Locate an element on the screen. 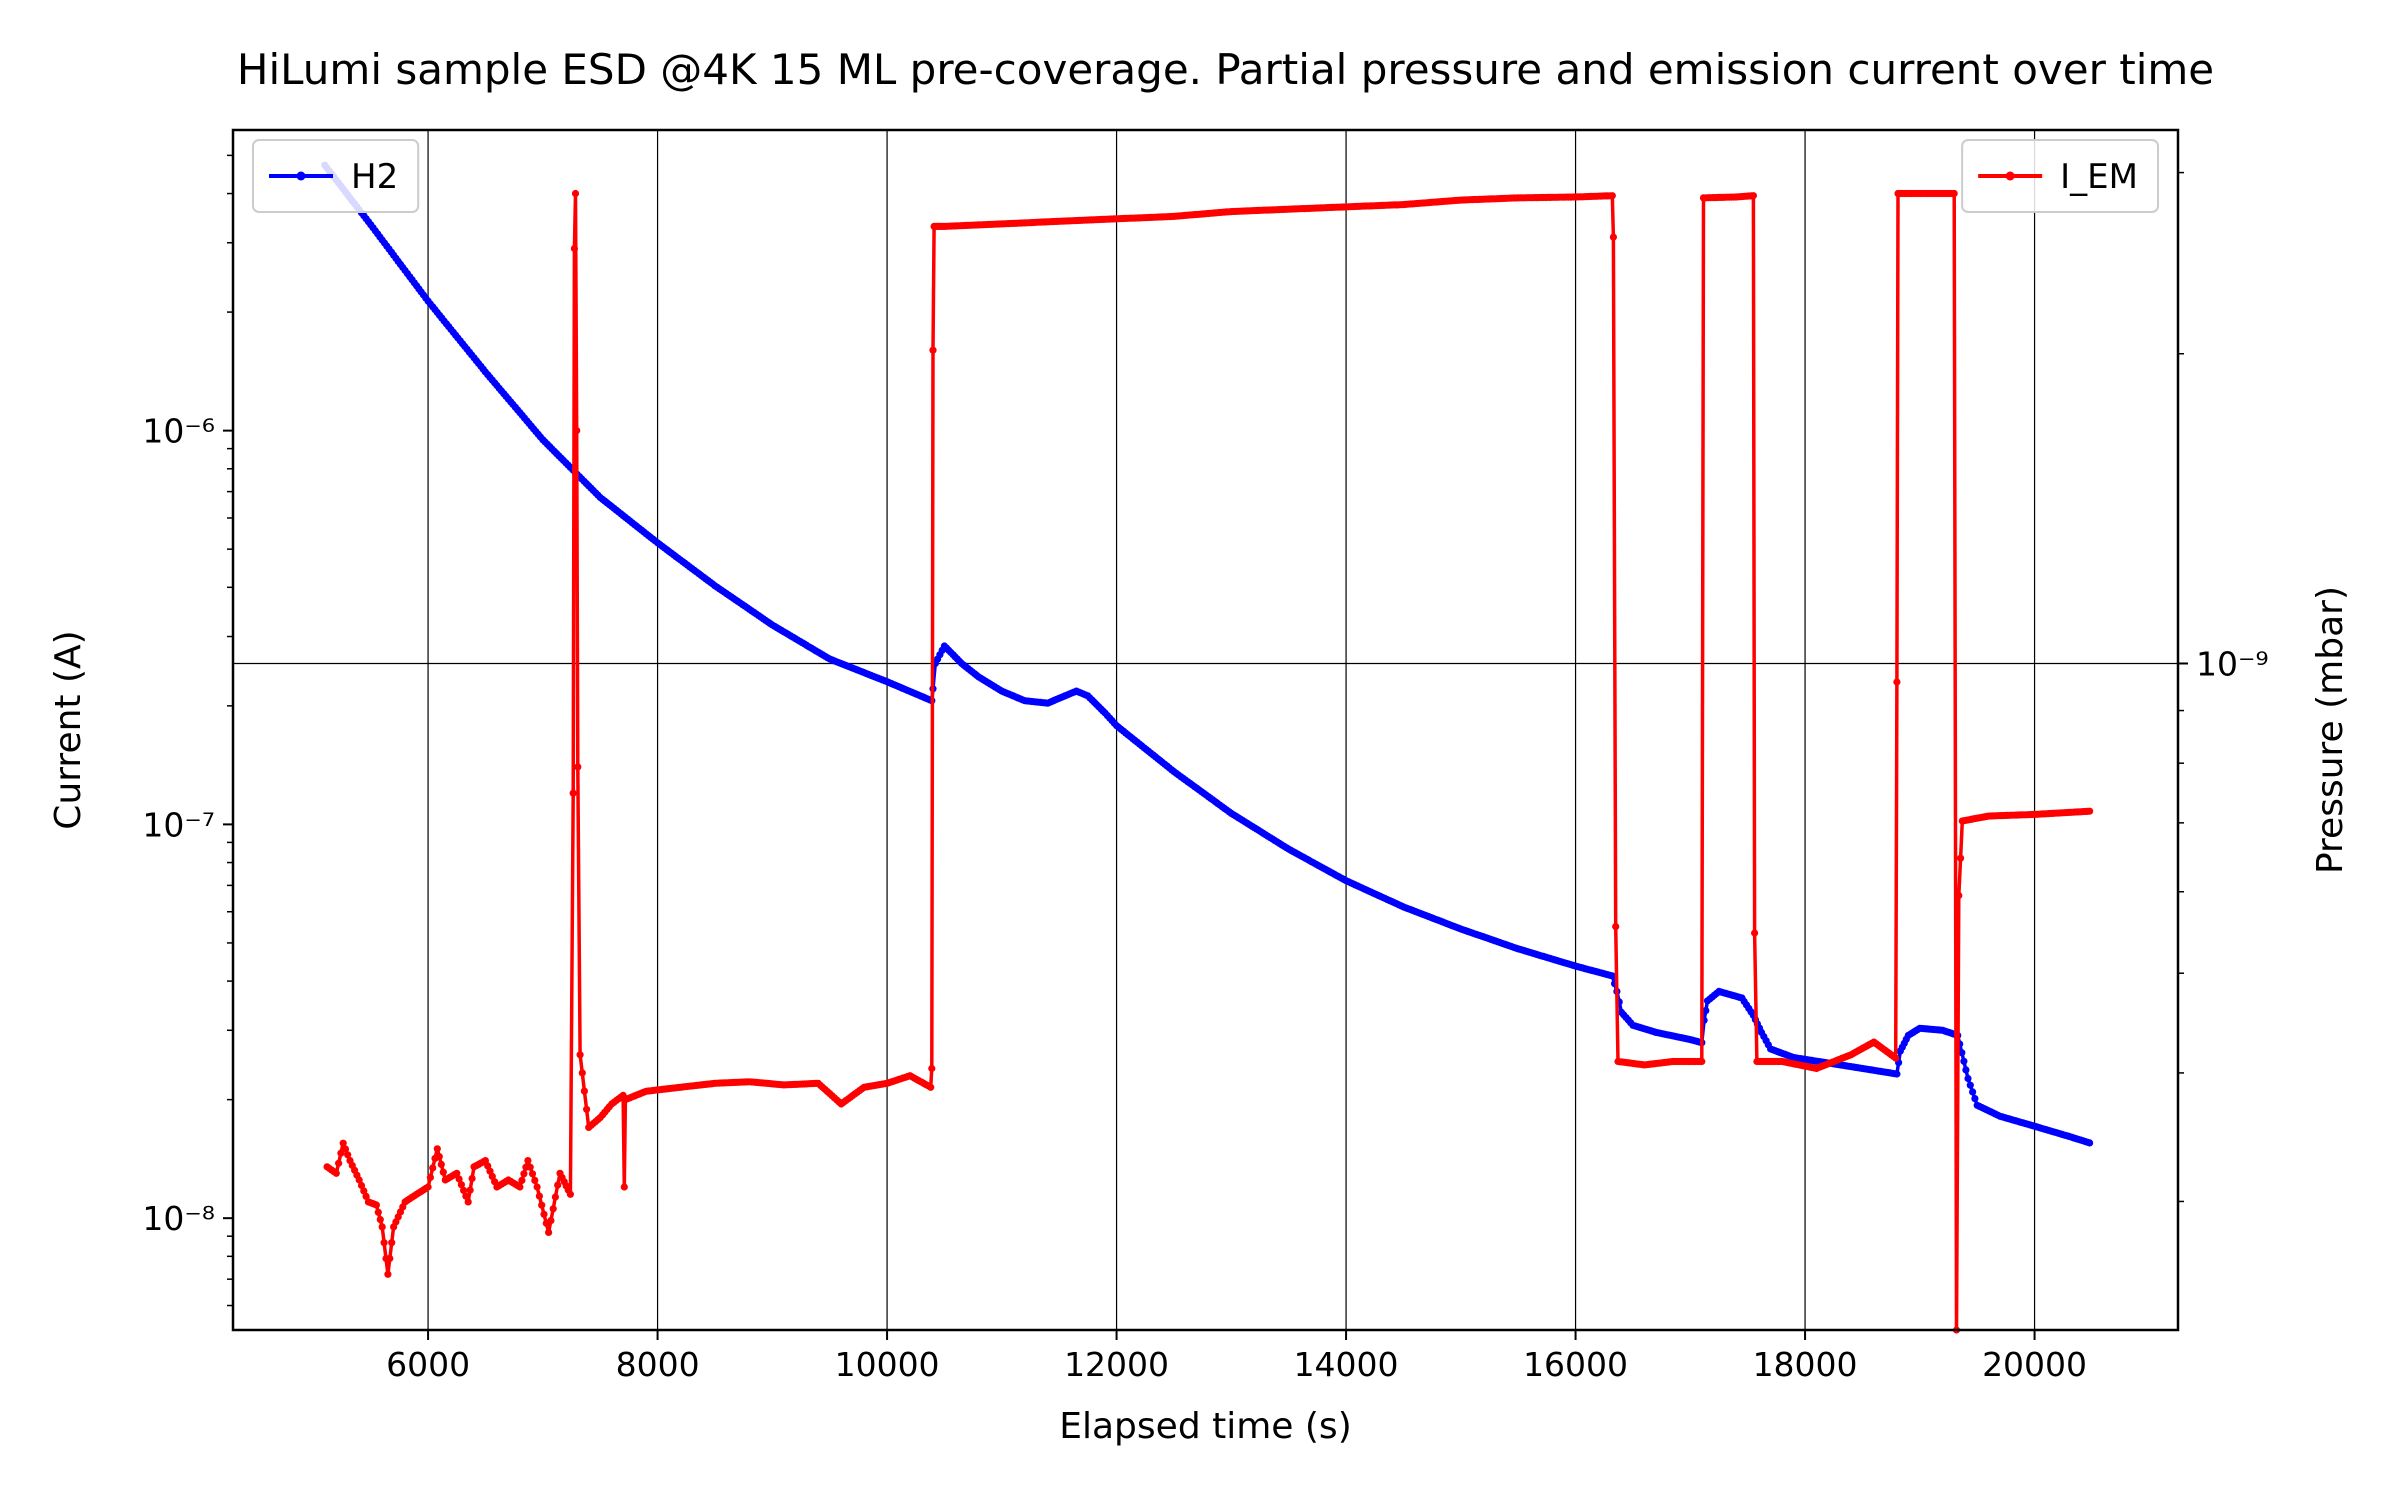 The width and height of the screenshot is (2400, 1500). x-tick-label: 8000 is located at coordinates (658, 1364).